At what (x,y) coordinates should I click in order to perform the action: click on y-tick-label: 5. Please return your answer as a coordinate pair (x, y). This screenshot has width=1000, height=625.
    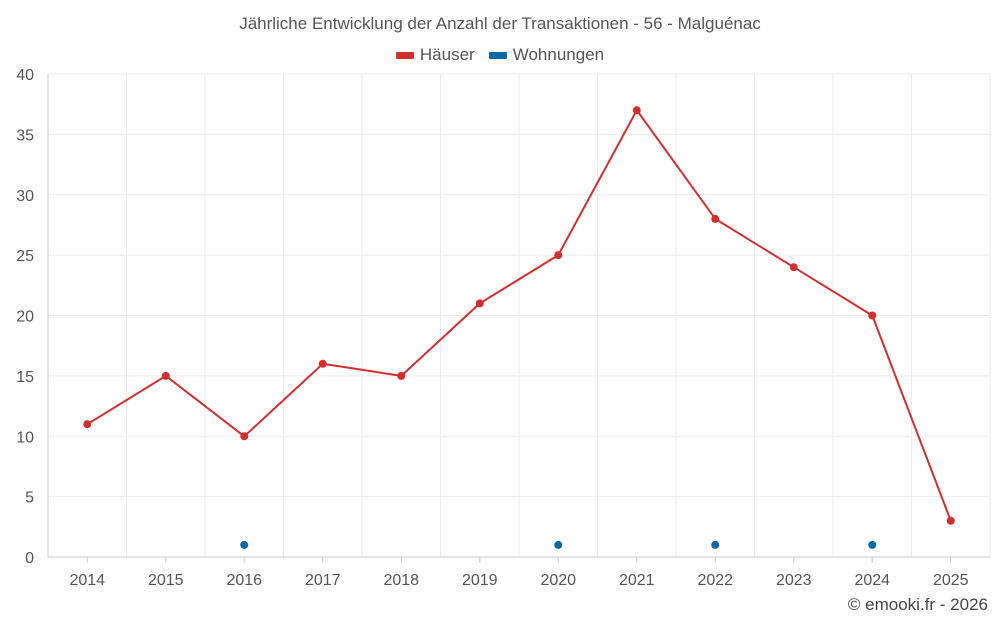
    Looking at the image, I should click on (29, 498).